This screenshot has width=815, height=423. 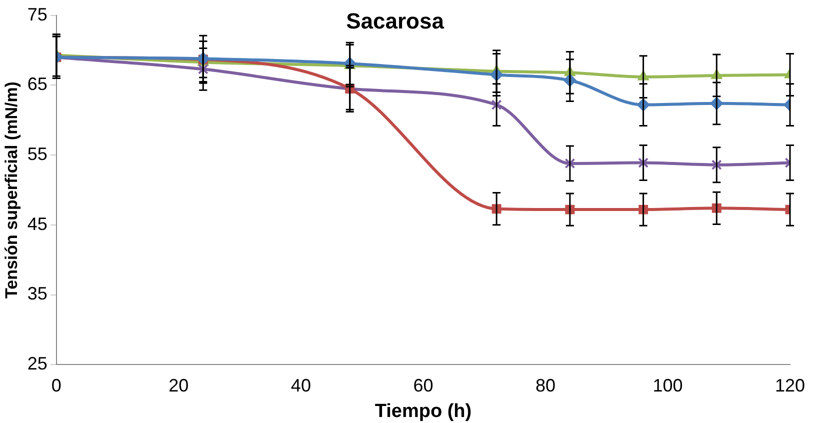 What do you see at coordinates (178, 385) in the screenshot?
I see `x-tick-label: 20` at bounding box center [178, 385].